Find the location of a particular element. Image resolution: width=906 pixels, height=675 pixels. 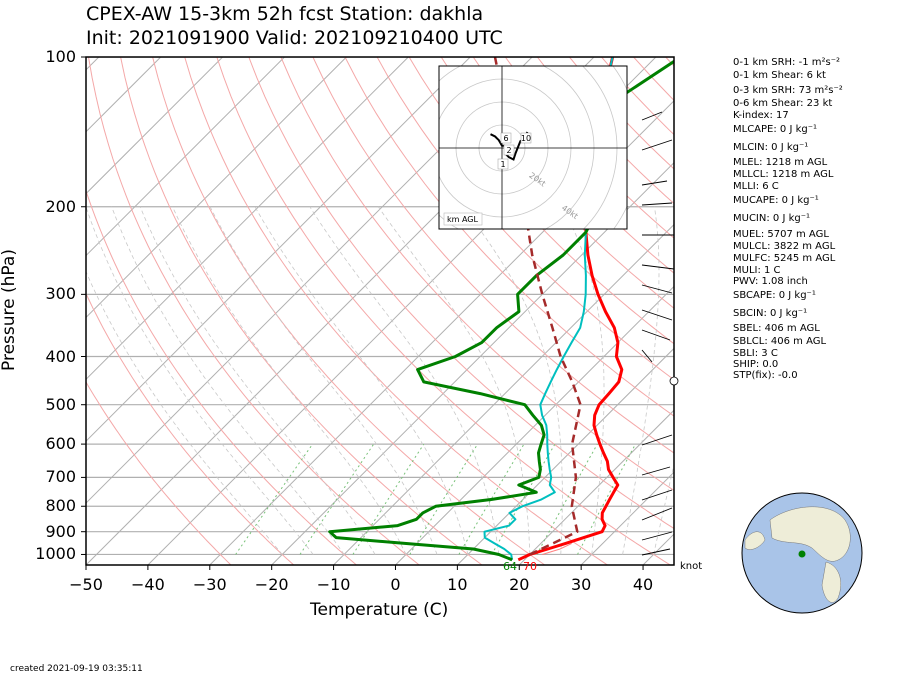

temperature-profile is located at coordinates (570, 309).